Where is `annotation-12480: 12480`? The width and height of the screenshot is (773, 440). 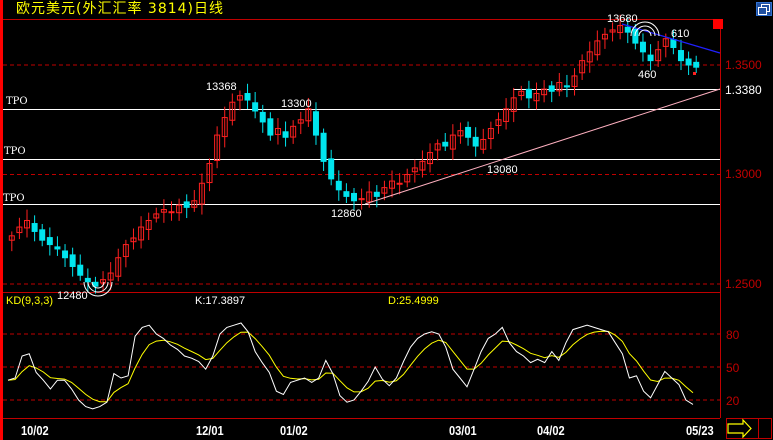
annotation-12480: 12480 is located at coordinates (72, 296).